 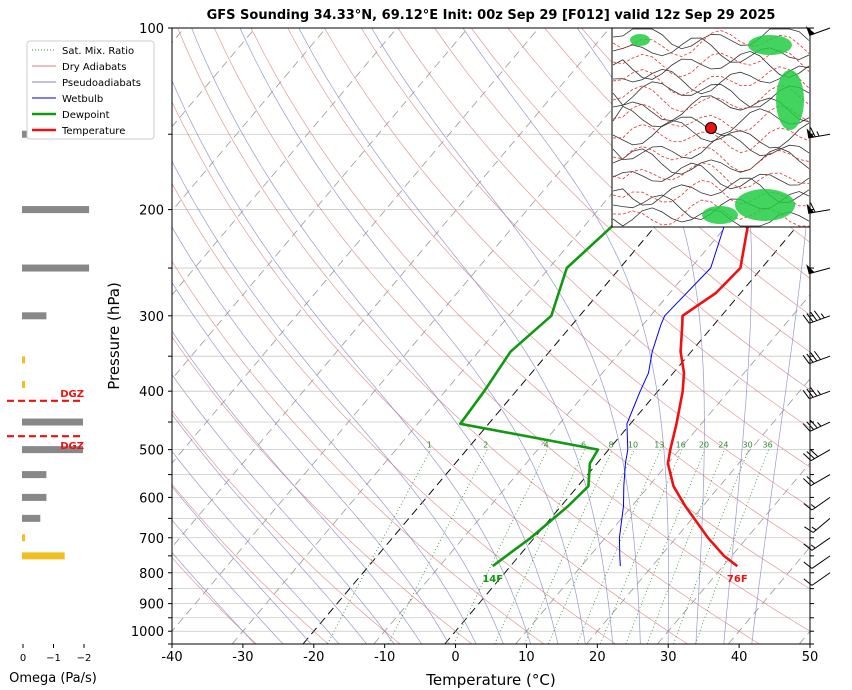 What do you see at coordinates (98, 51) in the screenshot?
I see `legend-label: Sat. Mix. Ratio` at bounding box center [98, 51].